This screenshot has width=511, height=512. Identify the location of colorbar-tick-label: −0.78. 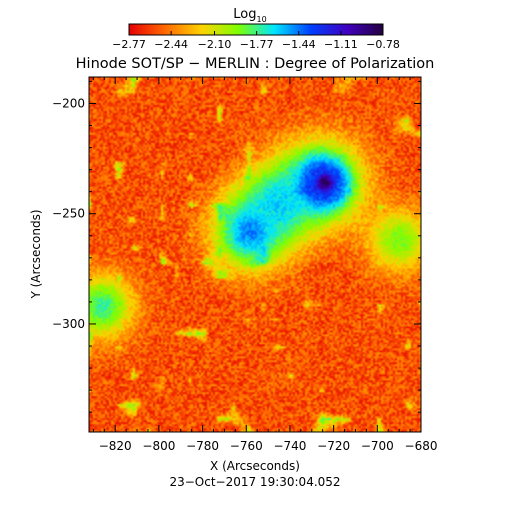
(383, 44).